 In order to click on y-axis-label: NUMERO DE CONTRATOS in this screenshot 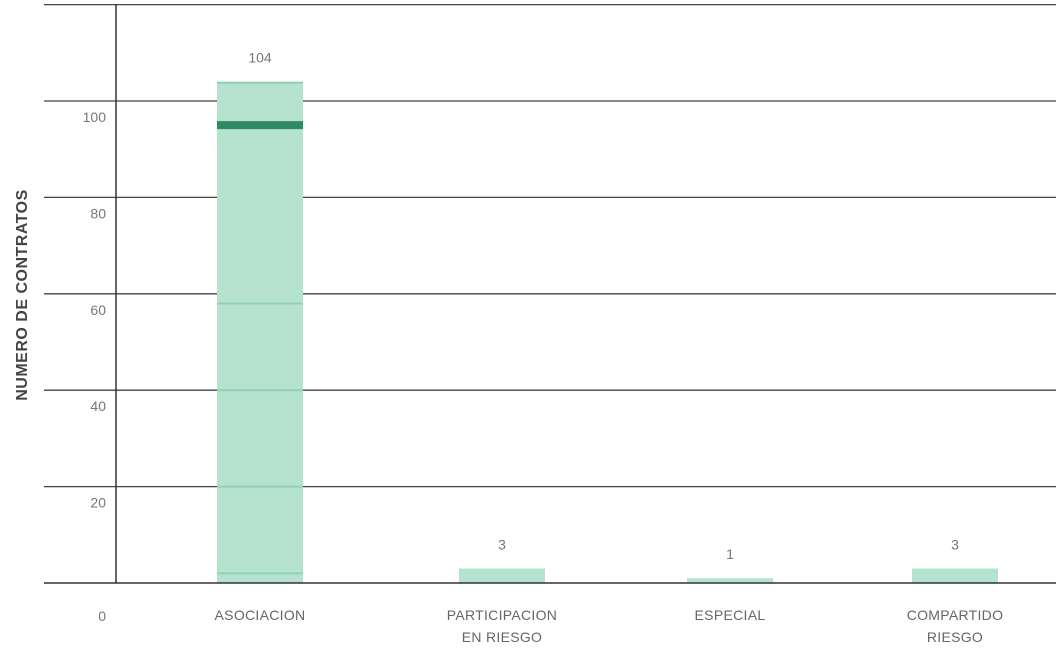, I will do `click(22, 295)`.